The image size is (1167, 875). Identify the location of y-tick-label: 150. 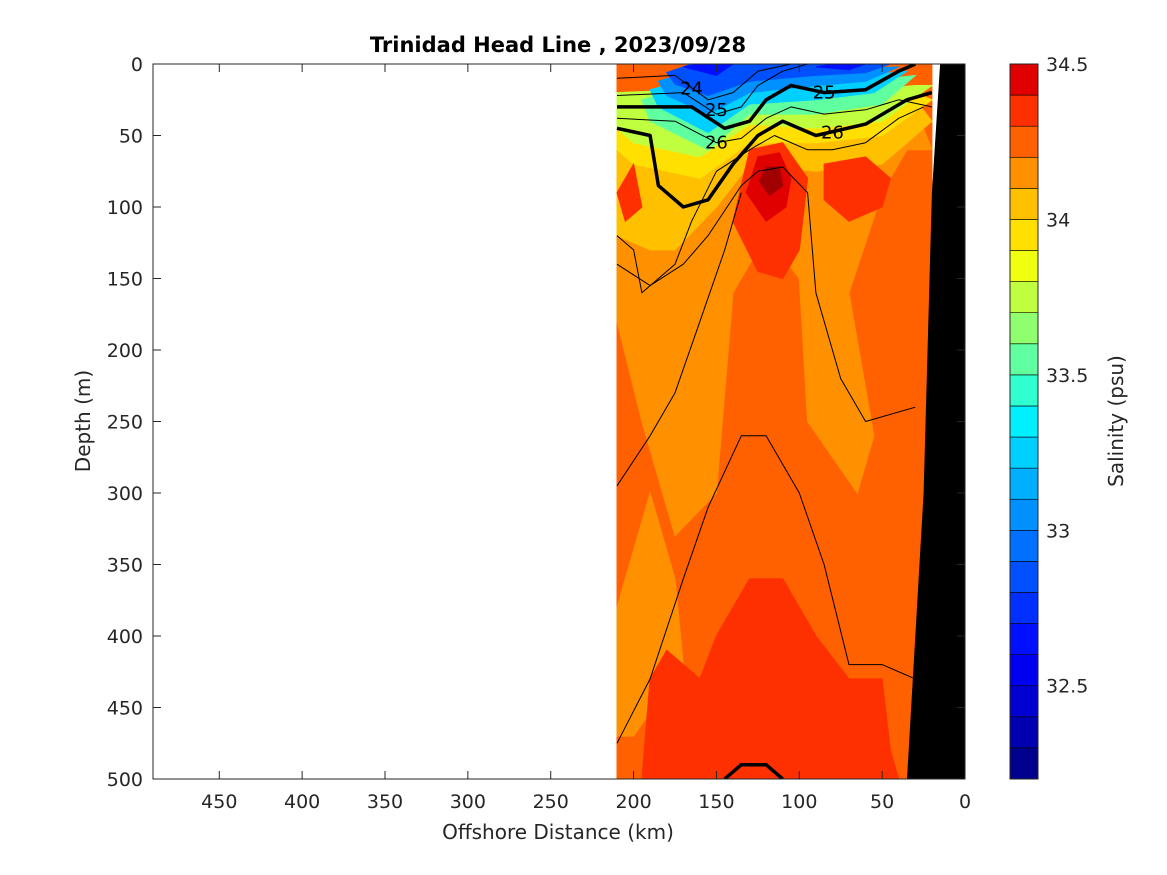
(125, 280).